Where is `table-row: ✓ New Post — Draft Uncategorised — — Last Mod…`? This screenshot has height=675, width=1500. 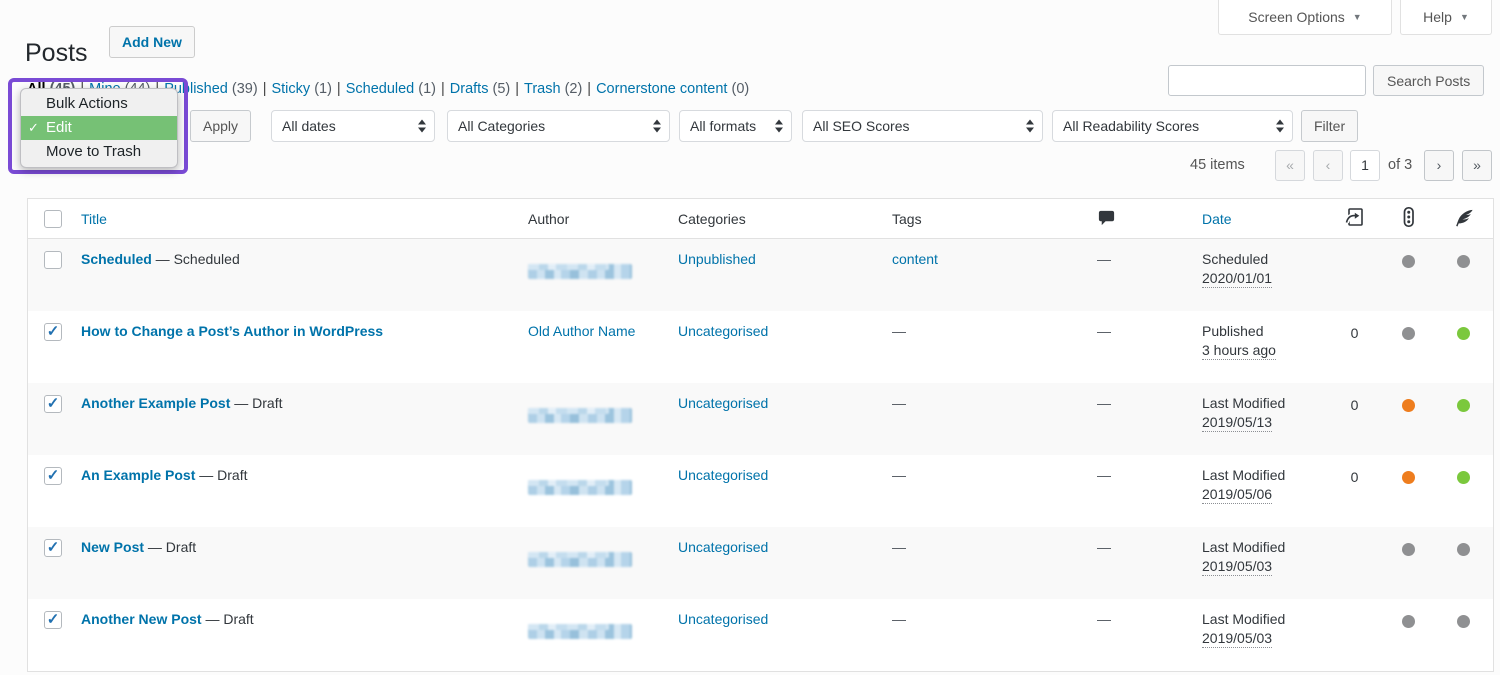
table-row: ✓ New Post — Draft Uncategorised — — Last Mod… is located at coordinates (760, 563).